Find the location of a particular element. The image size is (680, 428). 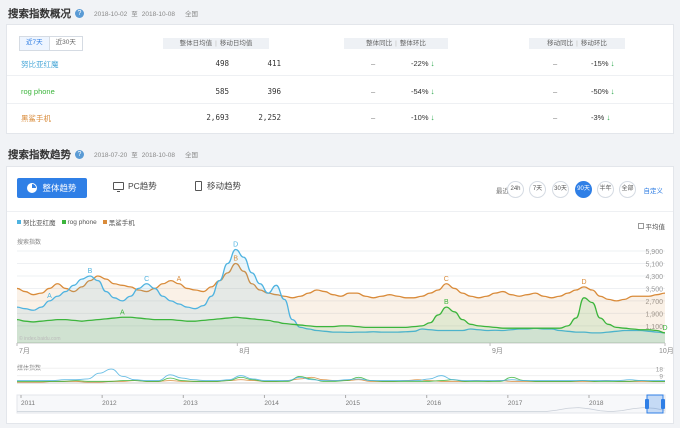

peak-marker: C is located at coordinates (446, 279).